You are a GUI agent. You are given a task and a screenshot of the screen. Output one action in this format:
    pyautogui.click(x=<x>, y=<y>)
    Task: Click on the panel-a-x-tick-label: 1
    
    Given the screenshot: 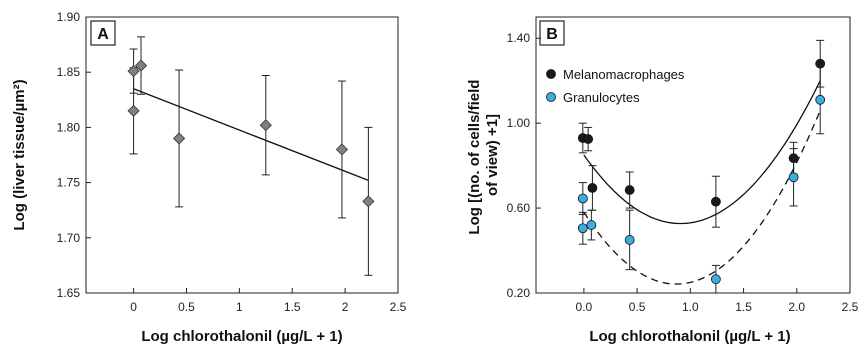 What is the action you would take?
    pyautogui.click(x=239, y=307)
    